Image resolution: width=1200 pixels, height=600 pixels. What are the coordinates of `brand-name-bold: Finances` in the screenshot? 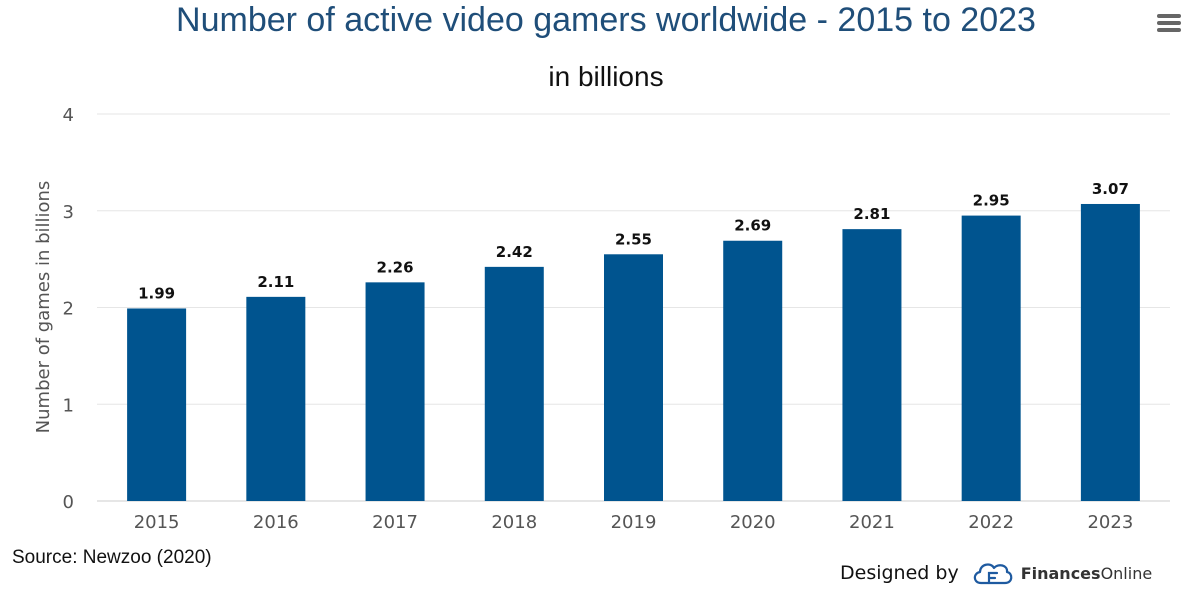 It's located at (1060, 573).